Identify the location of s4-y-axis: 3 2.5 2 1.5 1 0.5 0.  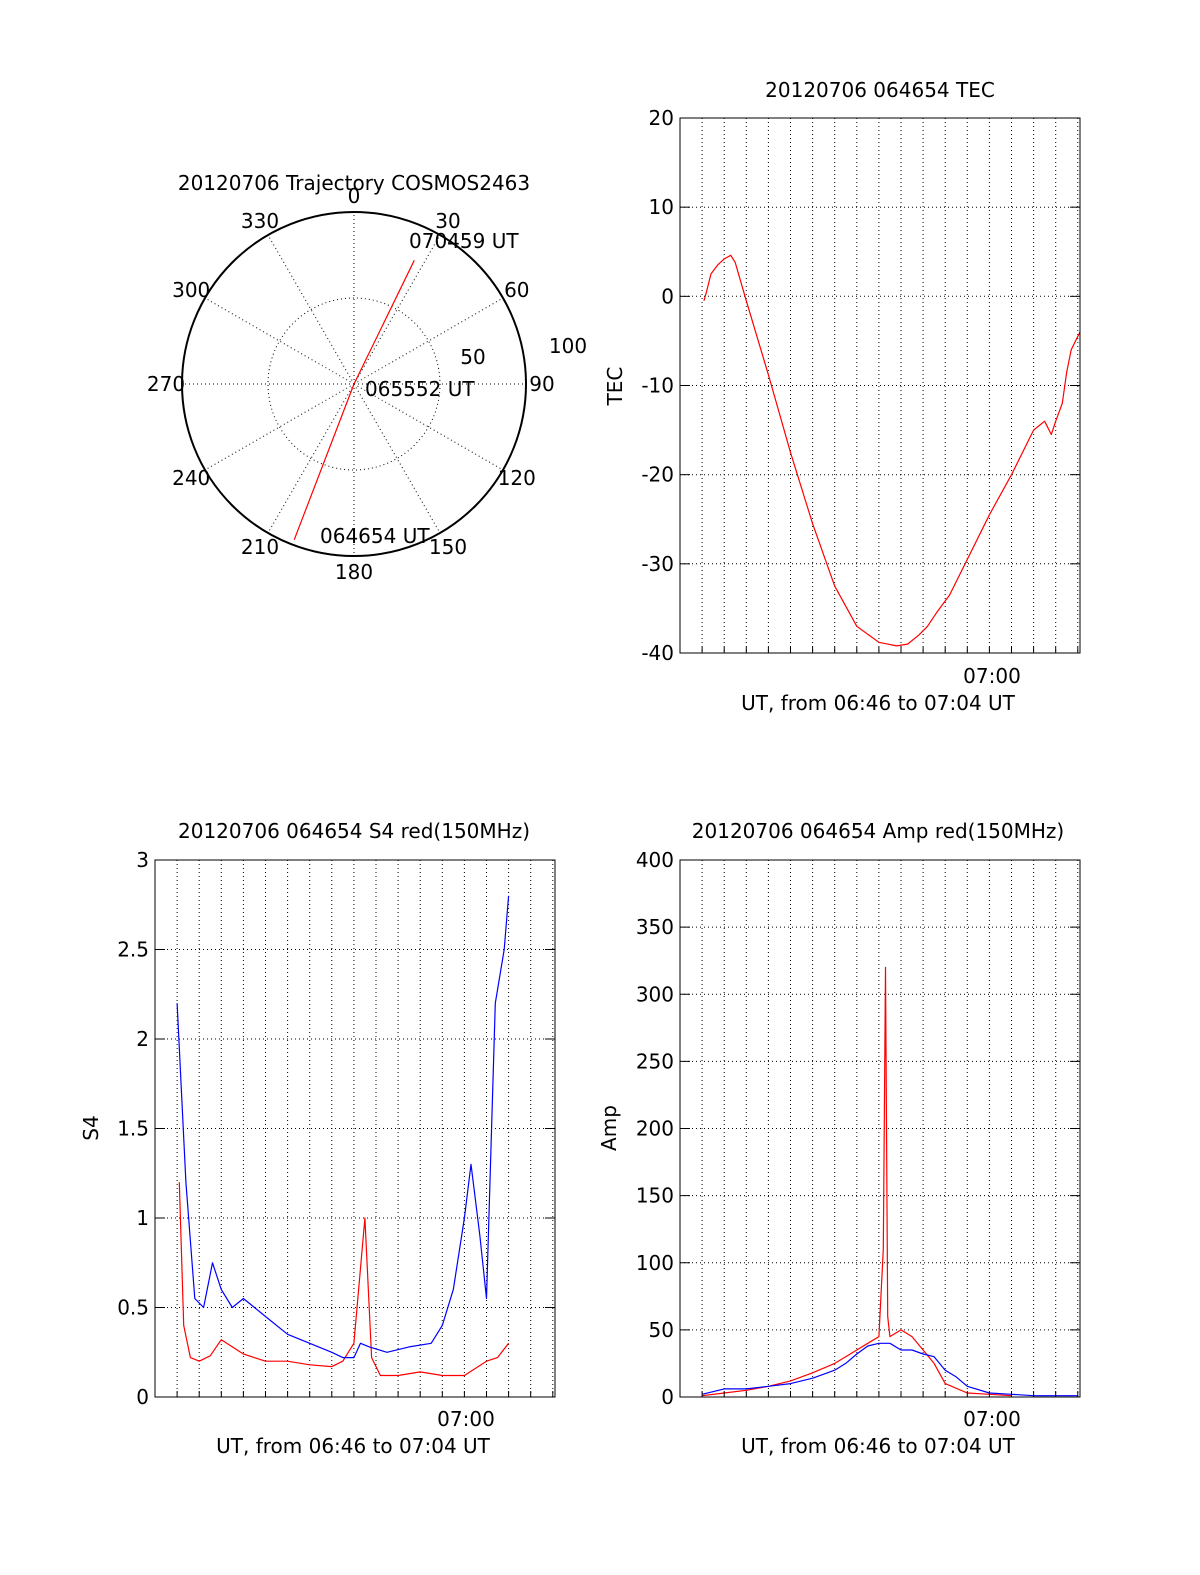
(336, 1128).